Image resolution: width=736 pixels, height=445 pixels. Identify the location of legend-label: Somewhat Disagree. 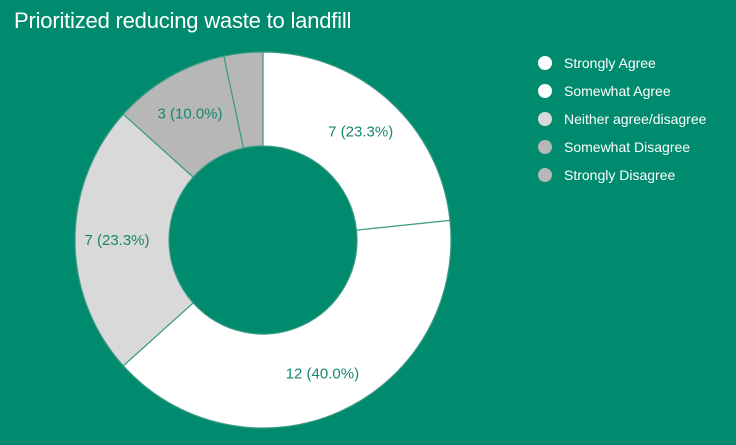
(627, 147).